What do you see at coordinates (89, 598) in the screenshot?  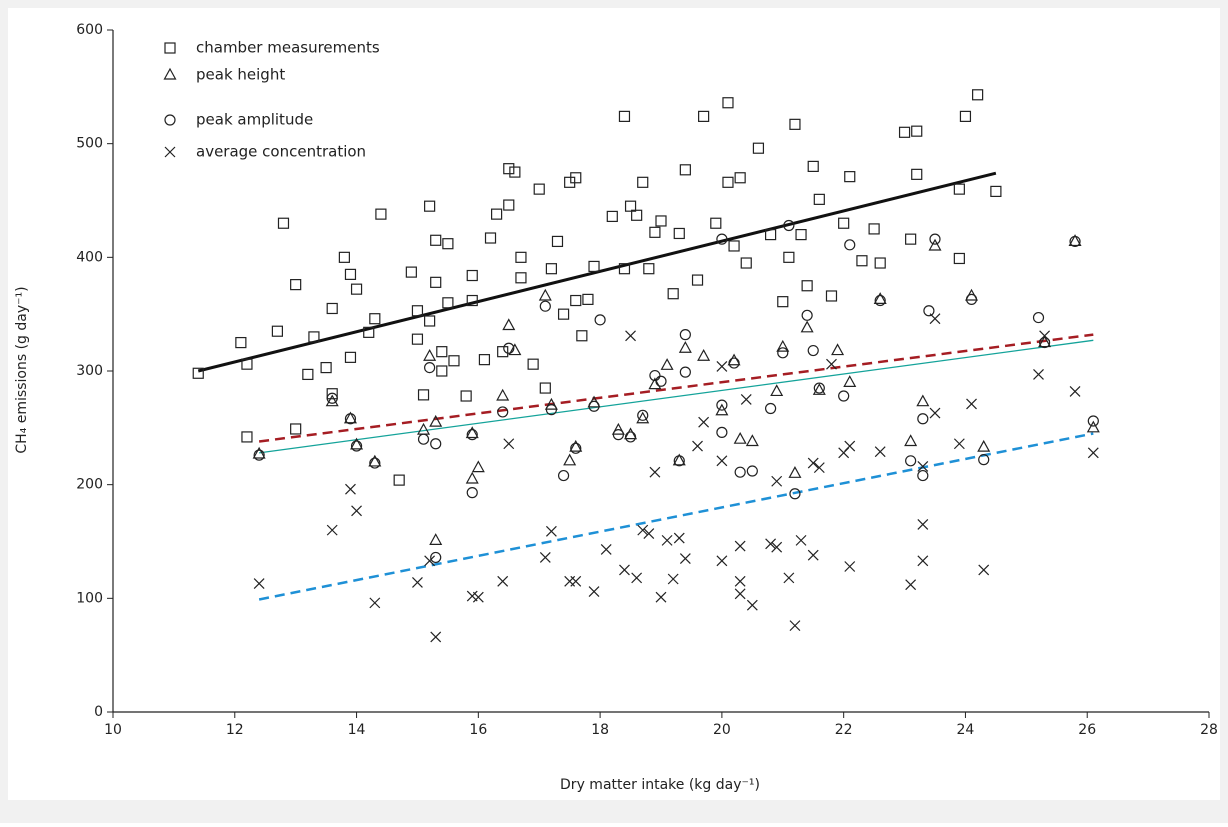 I see `y-tick-label: 100` at bounding box center [89, 598].